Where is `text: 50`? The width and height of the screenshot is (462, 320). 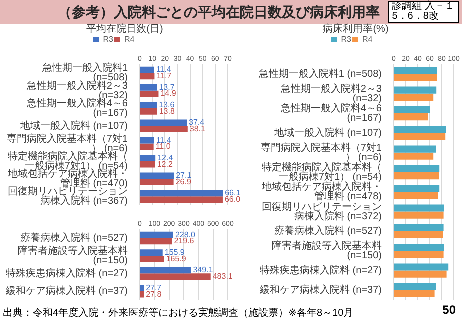
text: 50 is located at coordinates (449, 310).